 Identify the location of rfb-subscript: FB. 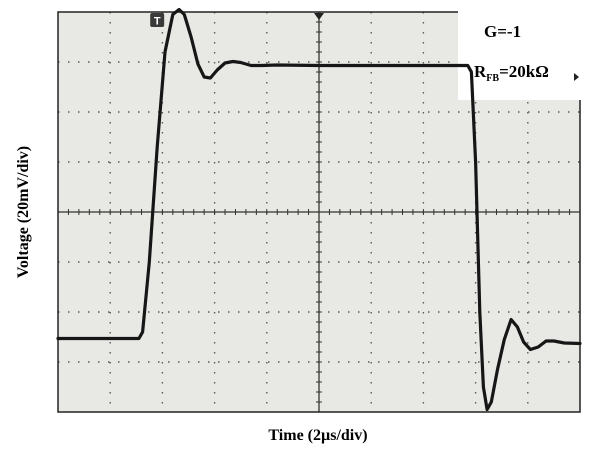
(493, 78).